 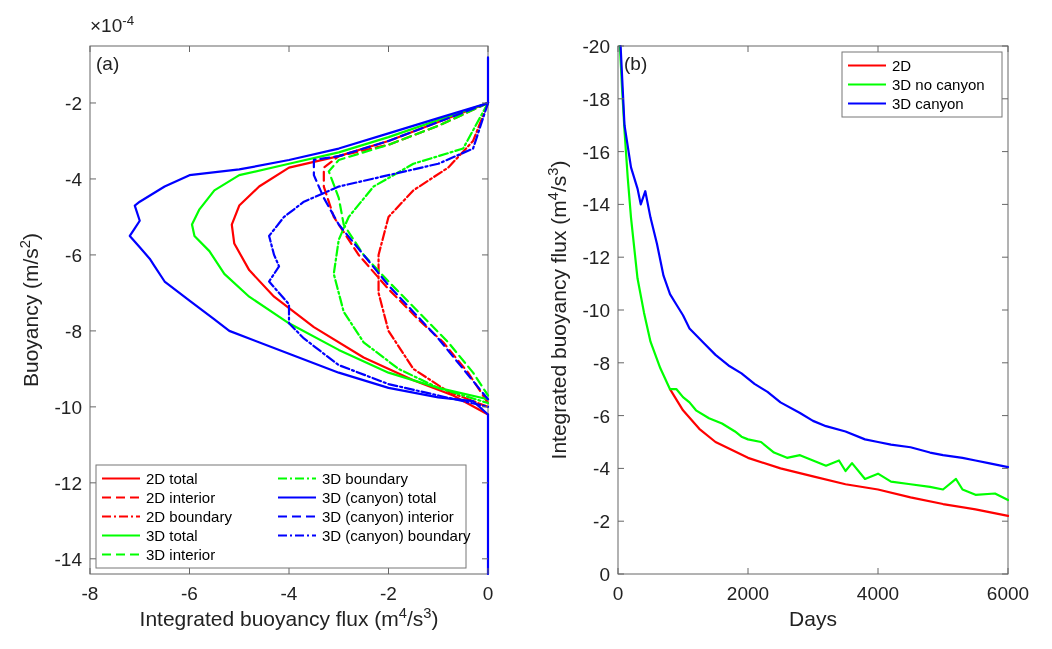 What do you see at coordinates (396, 535) in the screenshot?
I see `legend-label: 3D (canyon) boundary` at bounding box center [396, 535].